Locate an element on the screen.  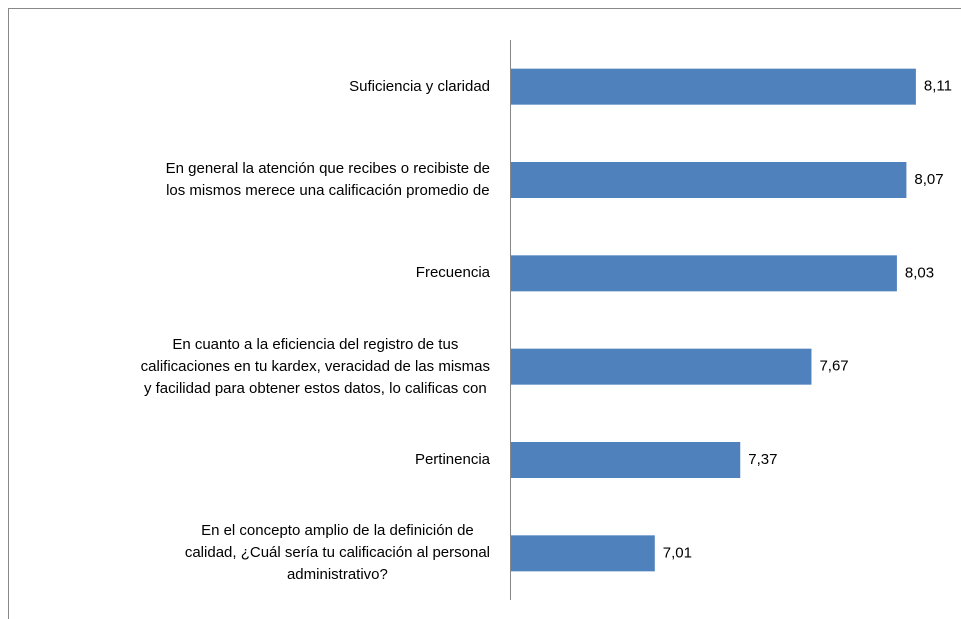
category-label: Pertinencia is located at coordinates (452, 459).